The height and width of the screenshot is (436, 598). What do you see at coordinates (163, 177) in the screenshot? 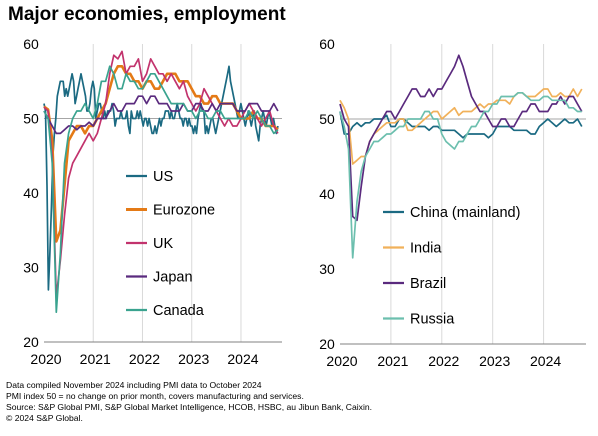
I see `legend-label: US` at bounding box center [163, 177].